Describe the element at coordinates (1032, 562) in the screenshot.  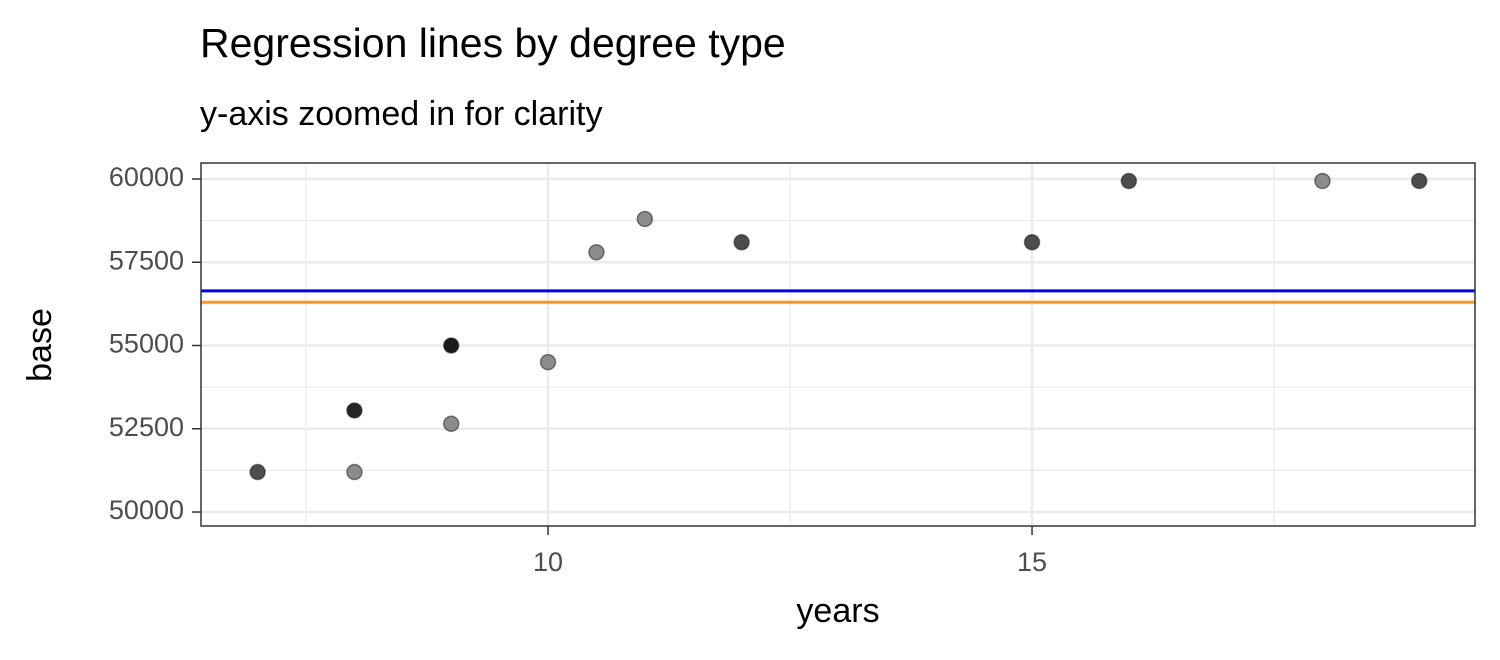
I see `x-tick-label: 15` at that location.